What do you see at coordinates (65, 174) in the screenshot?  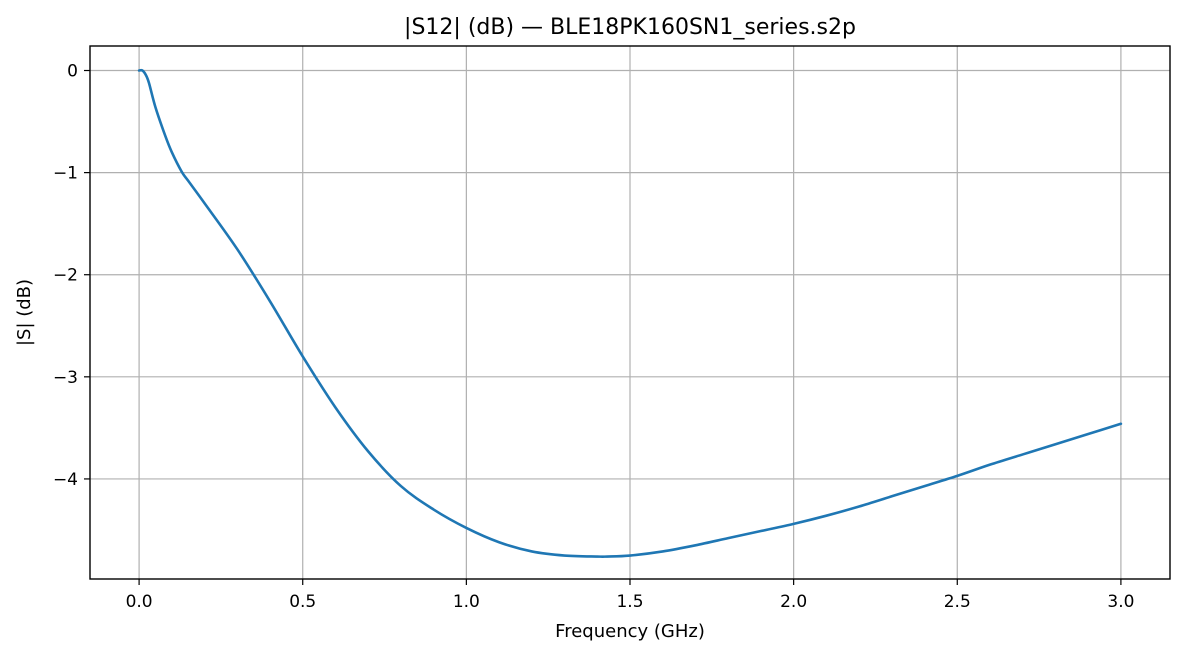 I see `y-tick-label: −1` at bounding box center [65, 174].